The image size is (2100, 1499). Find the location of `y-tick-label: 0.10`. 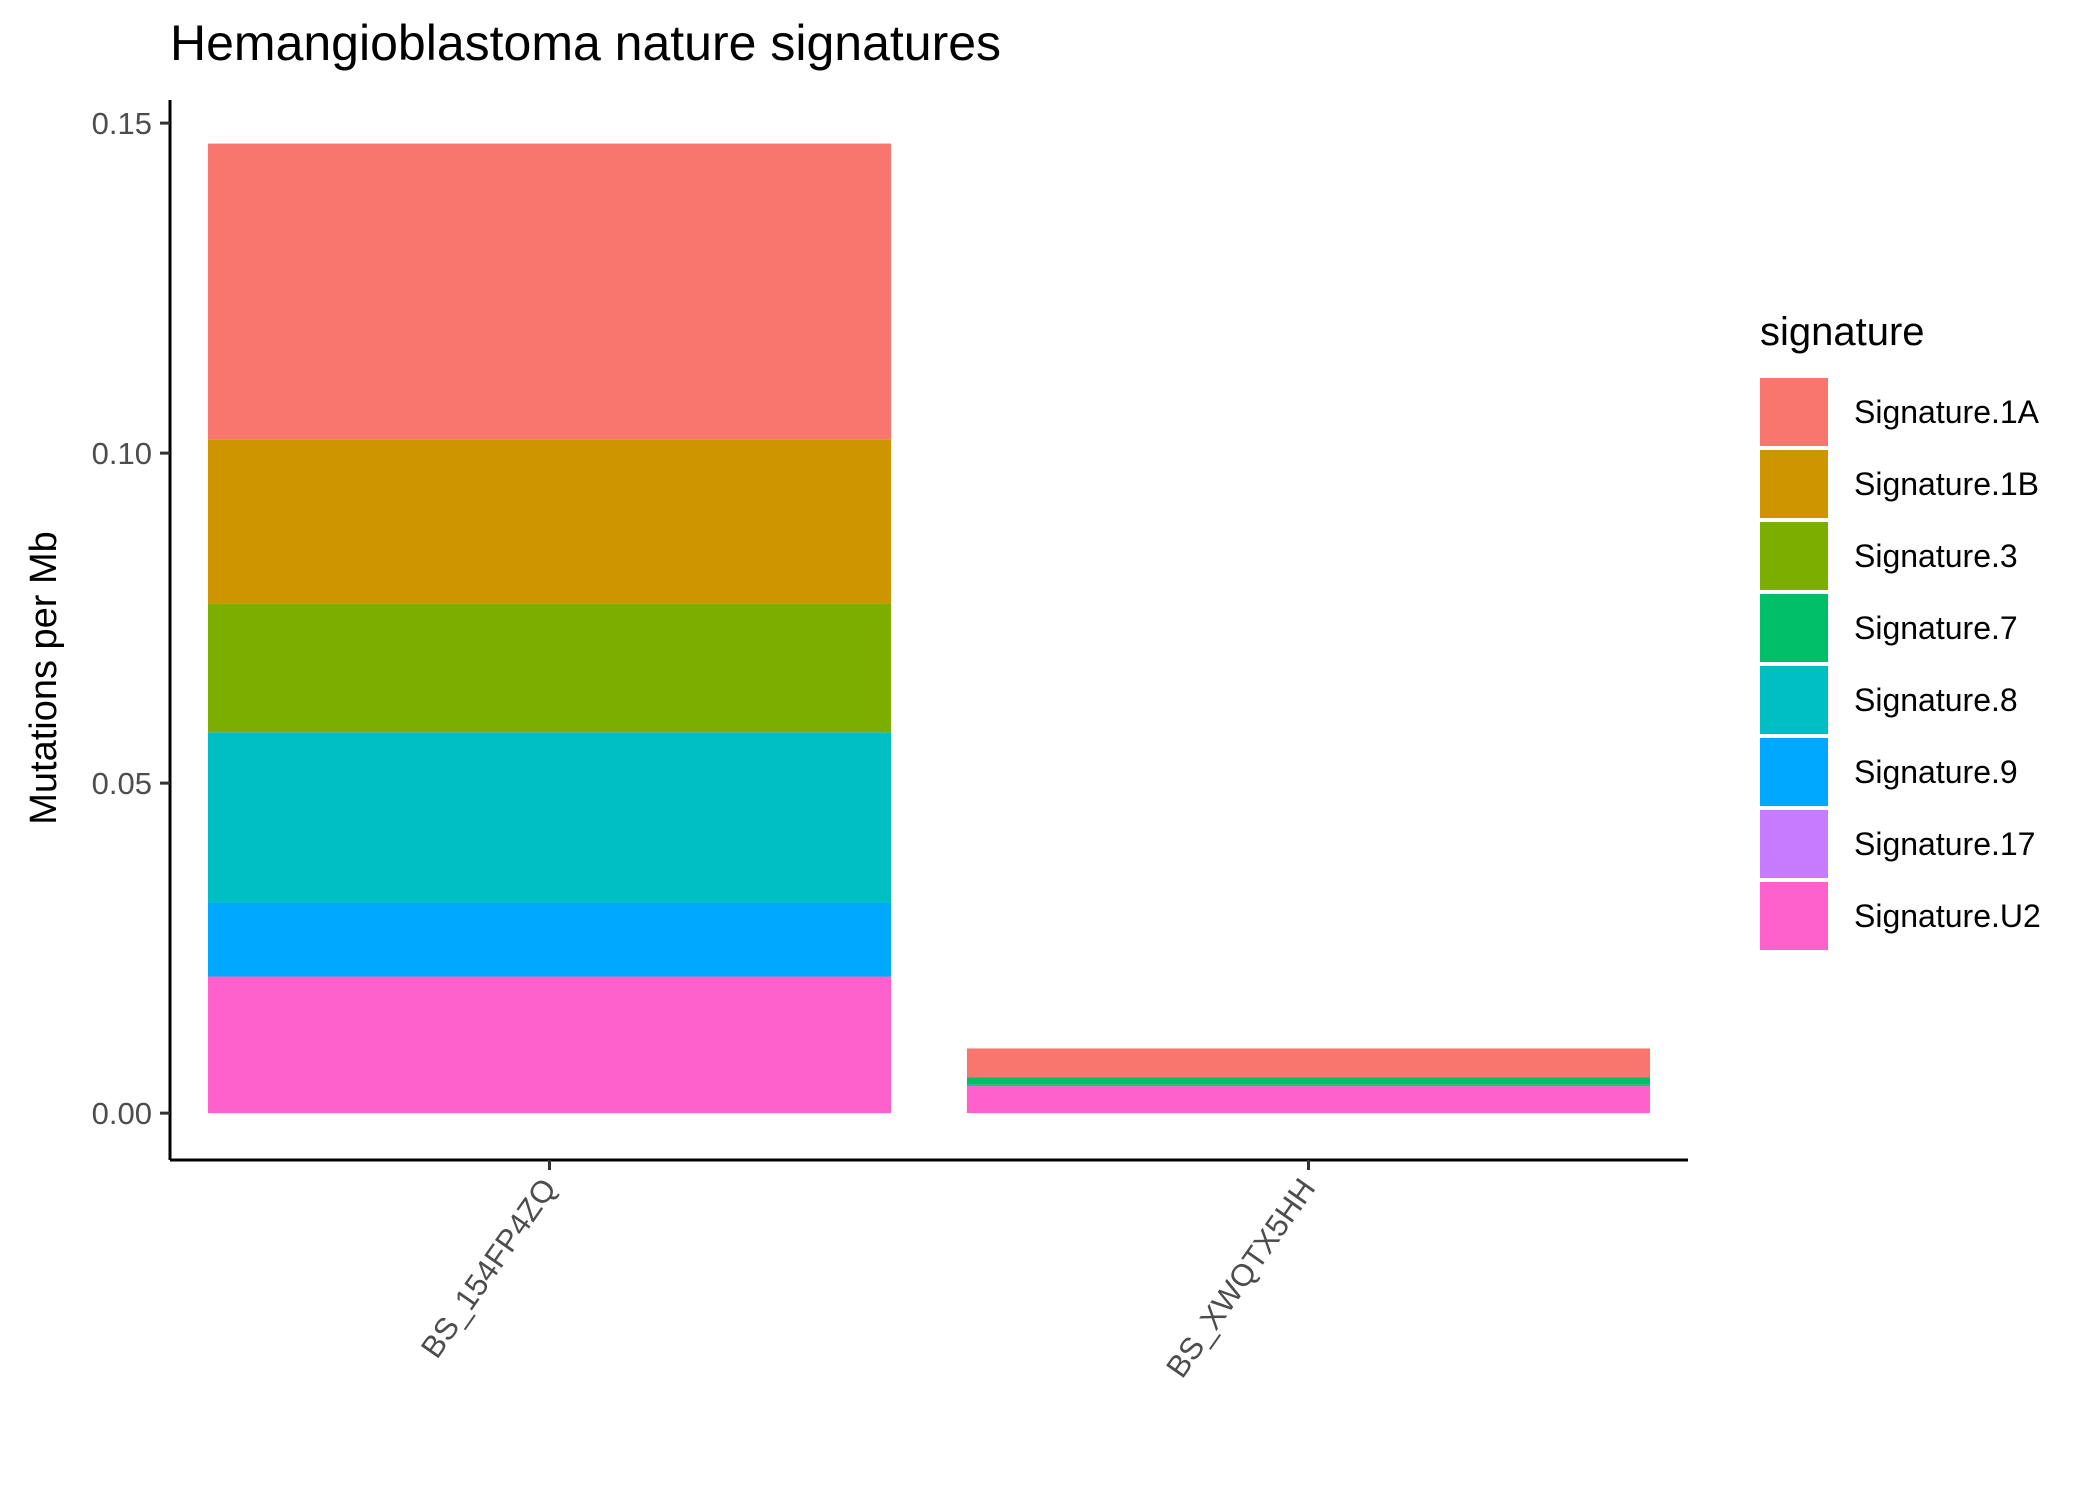

y-tick-label: 0.10 is located at coordinates (122, 453).